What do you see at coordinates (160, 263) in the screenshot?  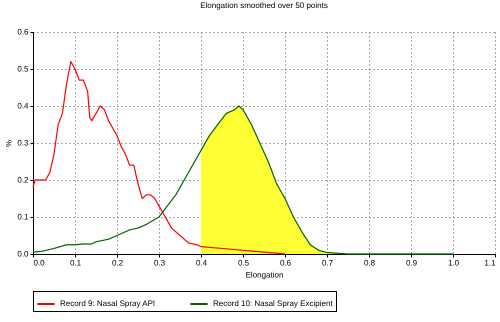 I see `x-tick-label: 0.3` at bounding box center [160, 263].